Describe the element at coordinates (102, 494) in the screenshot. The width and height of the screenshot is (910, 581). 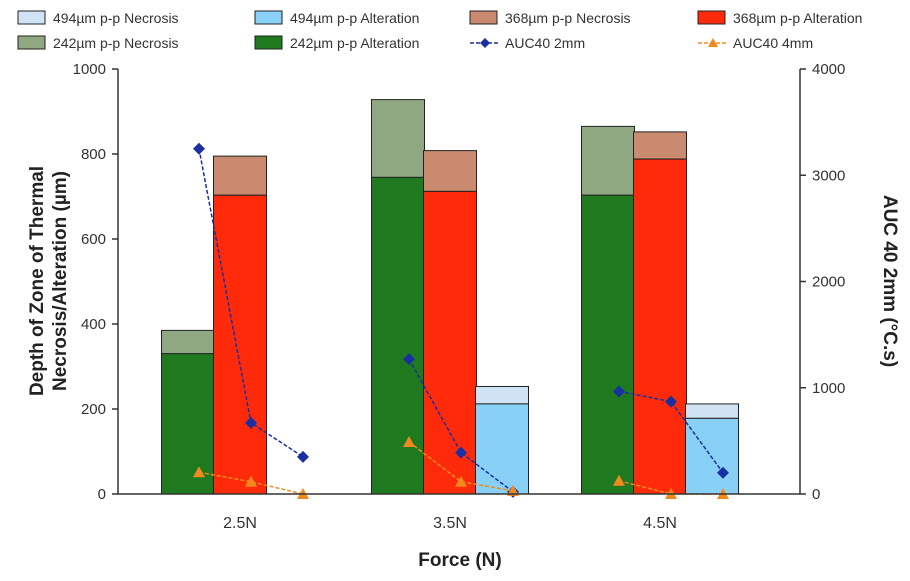
I see `y-tick-label-left: 0` at that location.